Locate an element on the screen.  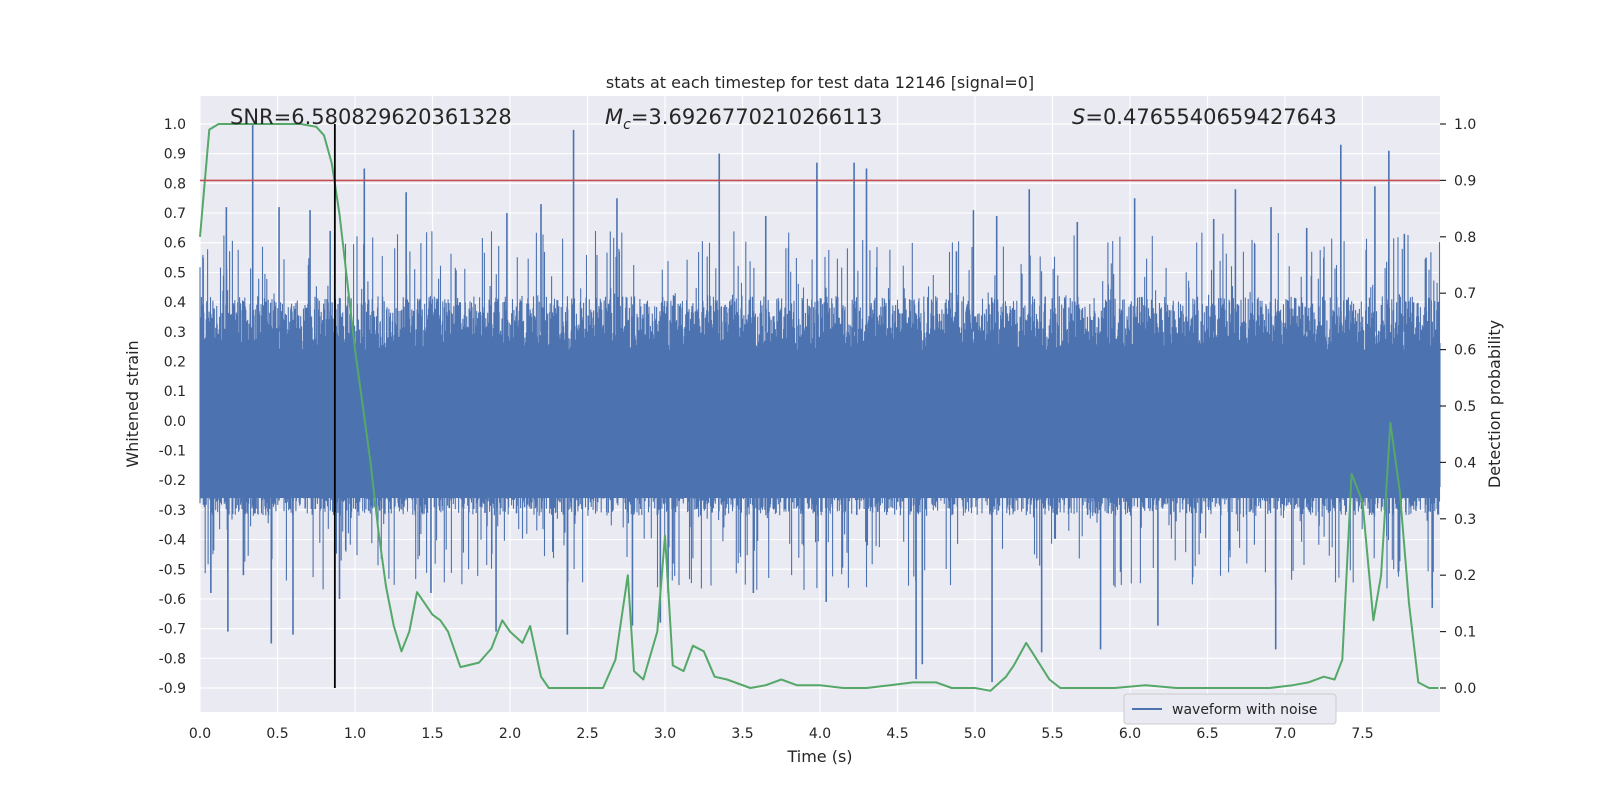
y2-tick-label: 1.0 is located at coordinates (1465, 125).